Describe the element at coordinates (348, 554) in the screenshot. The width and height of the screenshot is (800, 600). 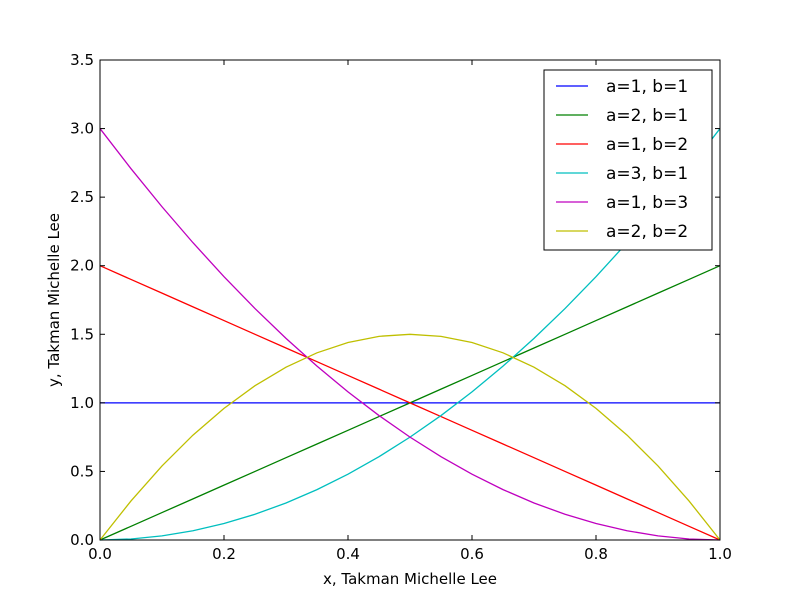
I see `x-tick-label: 0.4` at that location.